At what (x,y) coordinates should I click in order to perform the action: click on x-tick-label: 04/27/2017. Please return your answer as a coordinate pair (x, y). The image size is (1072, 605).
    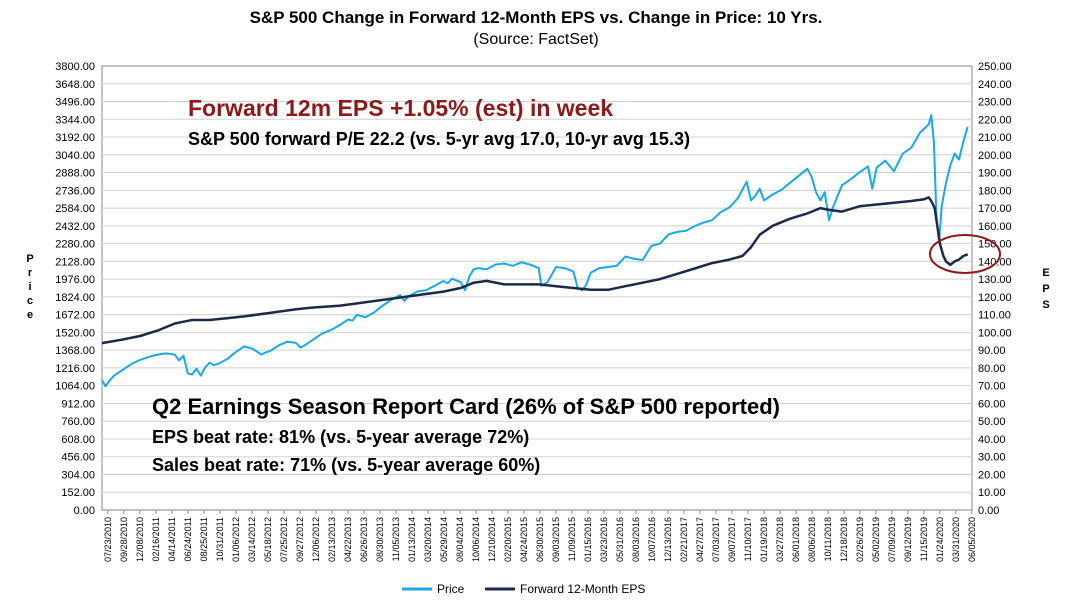
    Looking at the image, I should click on (700, 539).